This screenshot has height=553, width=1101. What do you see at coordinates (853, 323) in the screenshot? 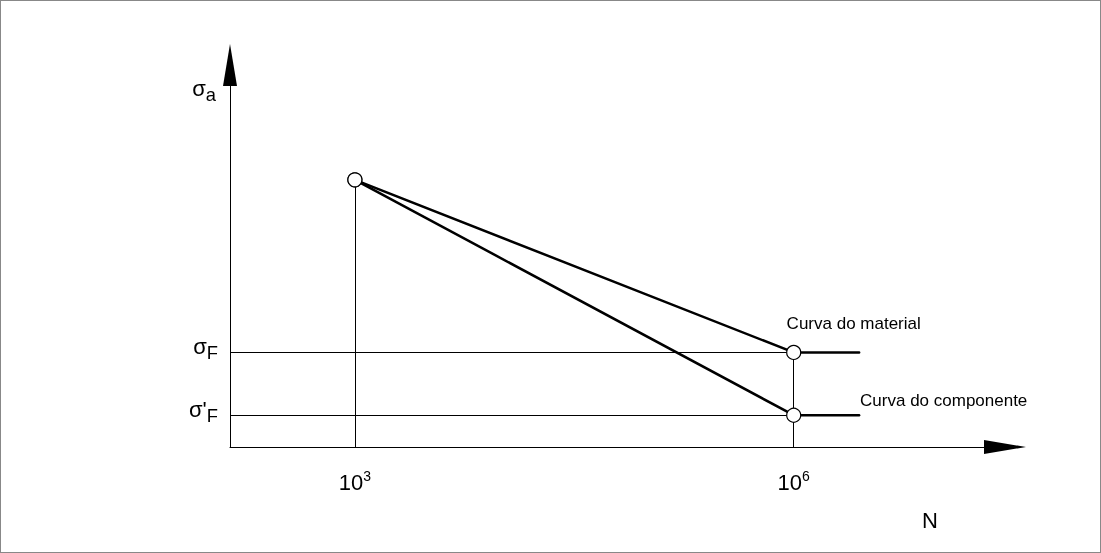
I see `series-label: Curva do material` at bounding box center [853, 323].